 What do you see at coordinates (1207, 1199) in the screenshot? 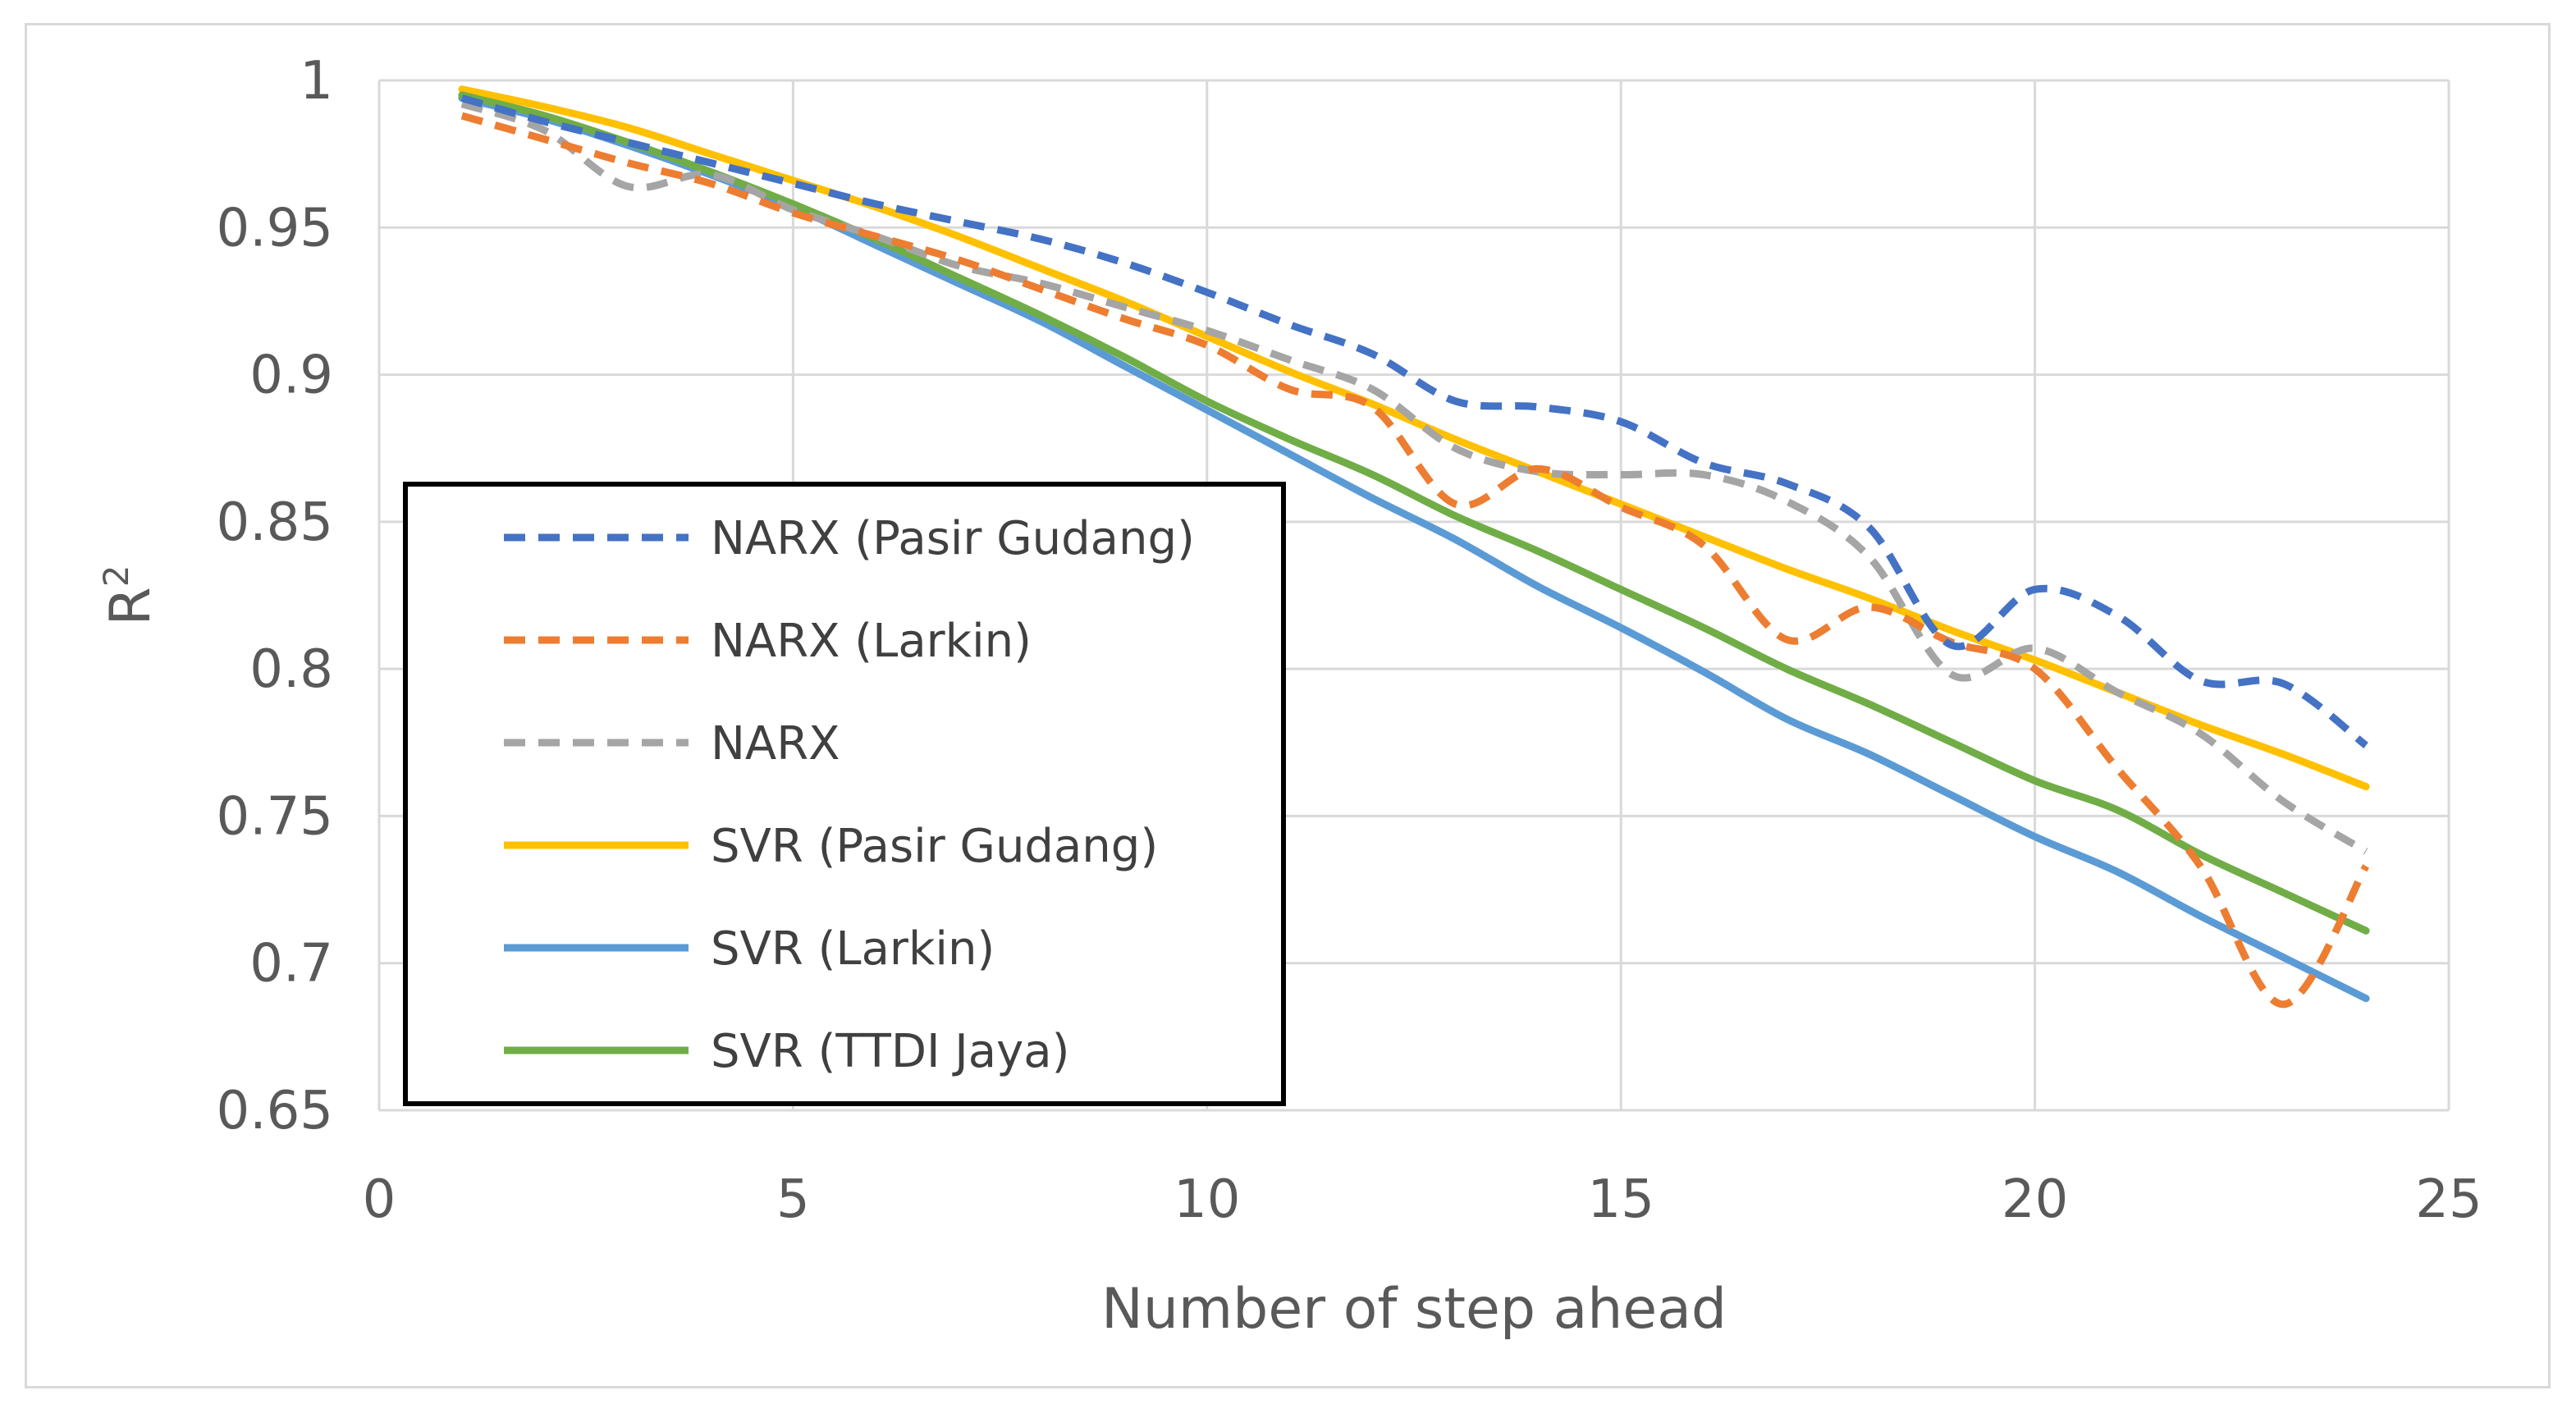
I see `x-tick-label: 10` at bounding box center [1207, 1199].